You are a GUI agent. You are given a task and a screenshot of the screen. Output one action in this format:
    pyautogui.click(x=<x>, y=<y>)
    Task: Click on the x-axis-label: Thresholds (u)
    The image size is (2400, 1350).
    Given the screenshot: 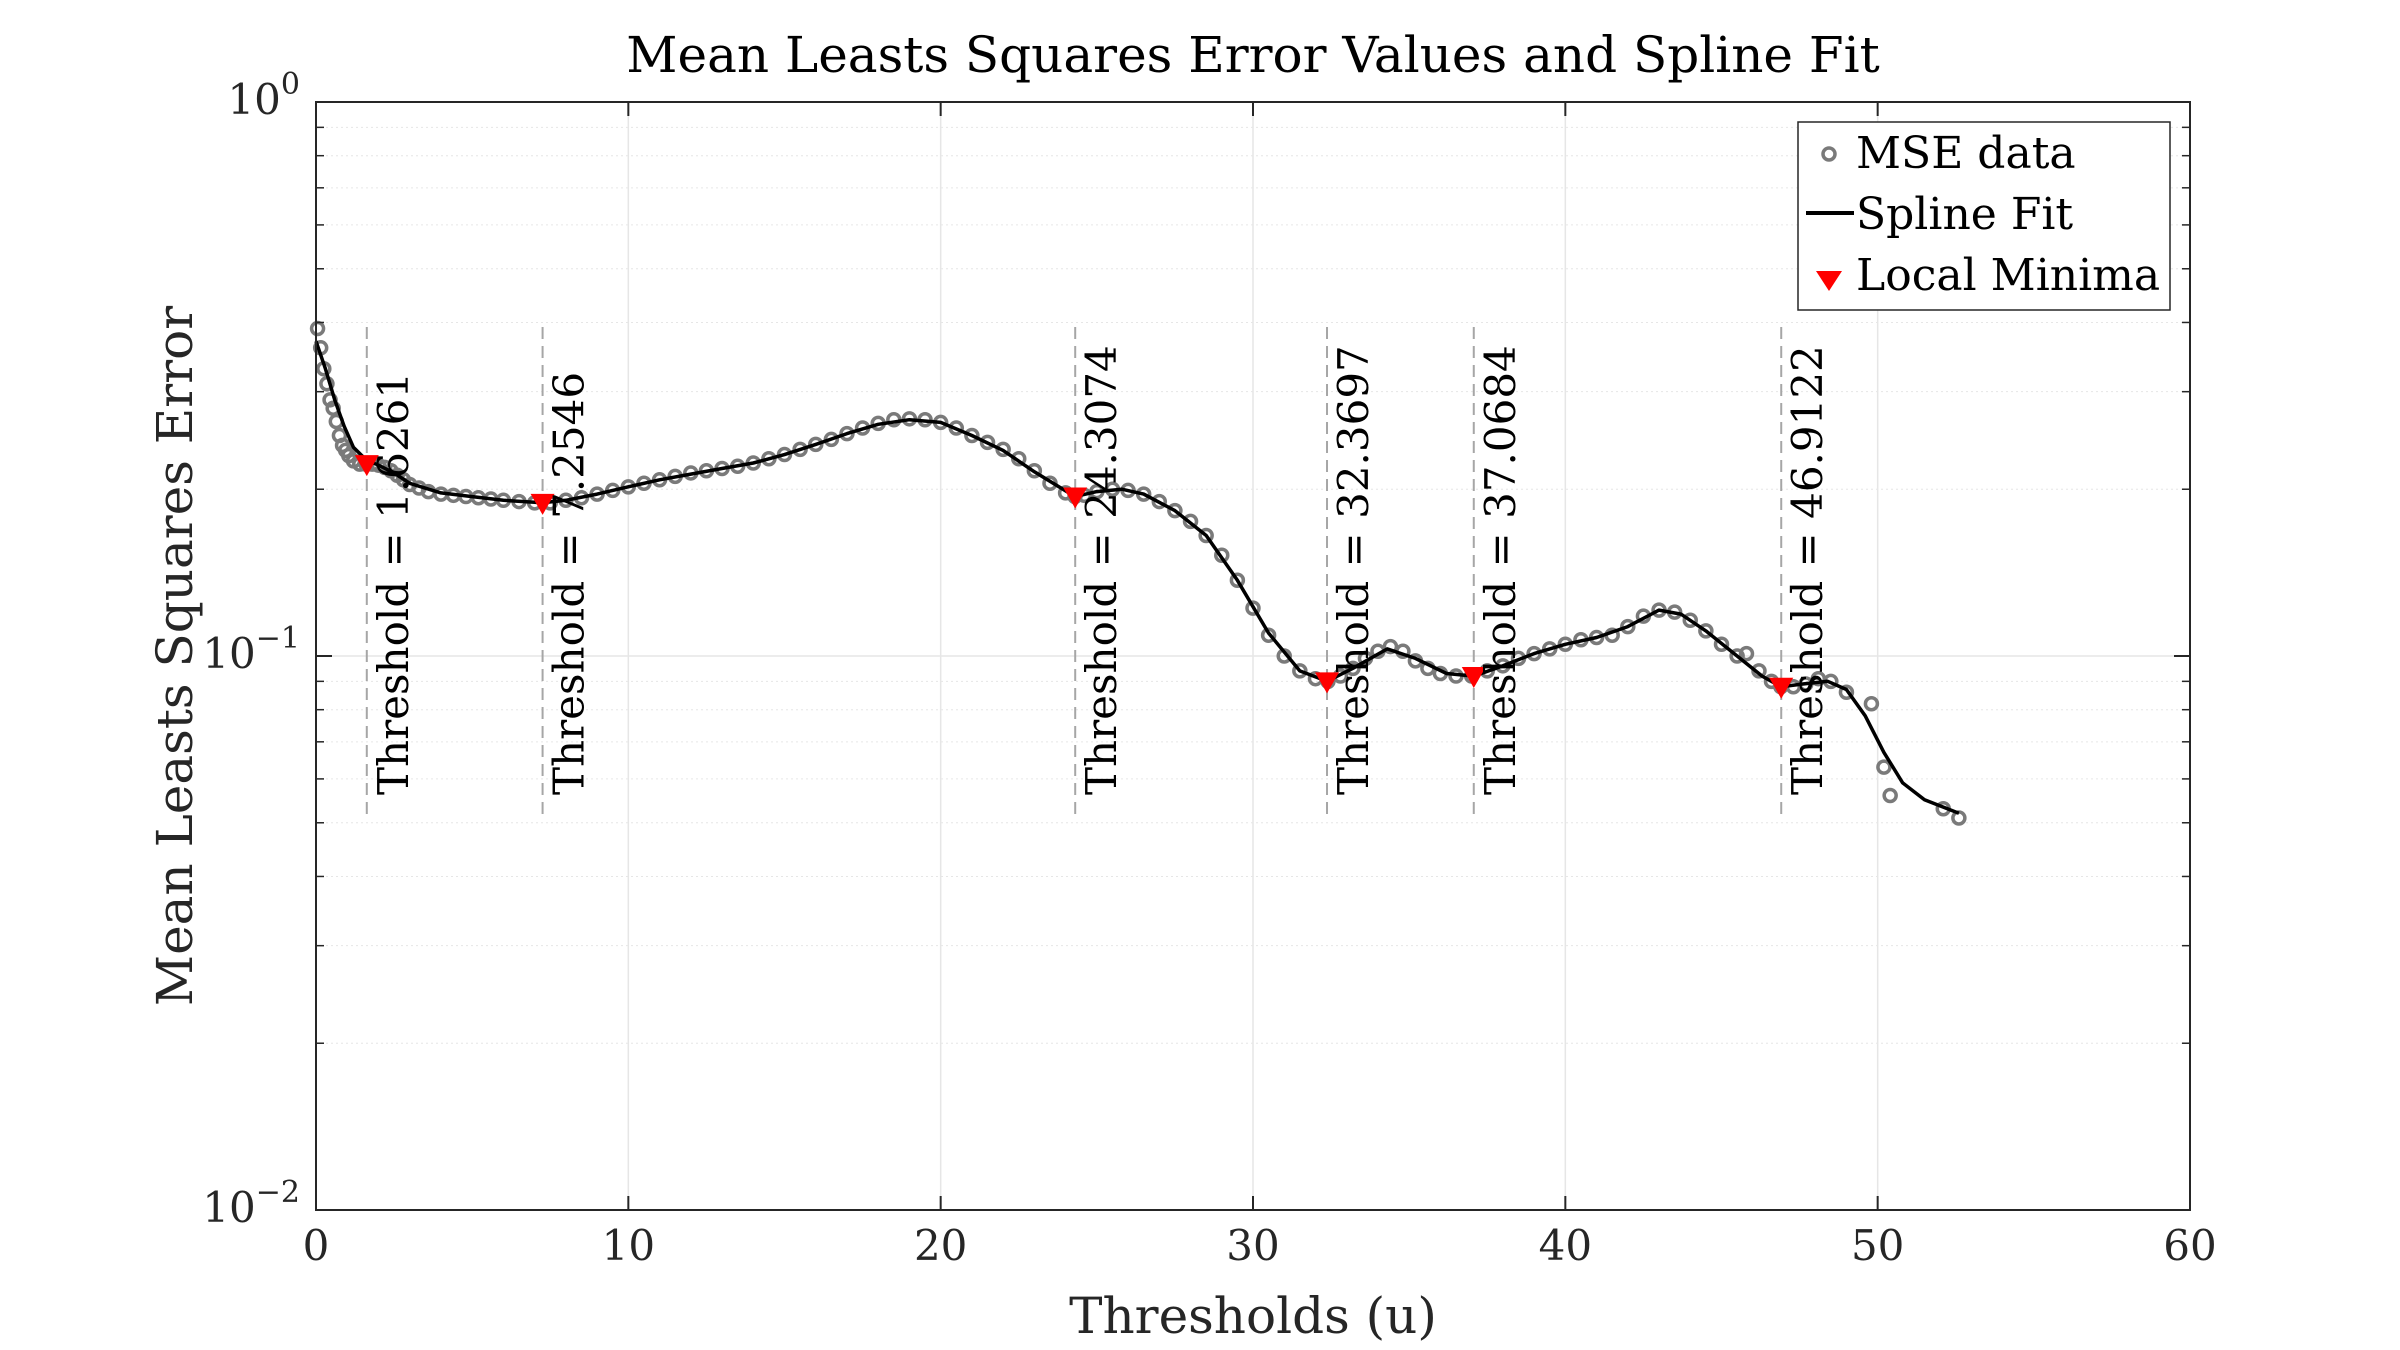 What is the action you would take?
    pyautogui.click(x=1253, y=1316)
    